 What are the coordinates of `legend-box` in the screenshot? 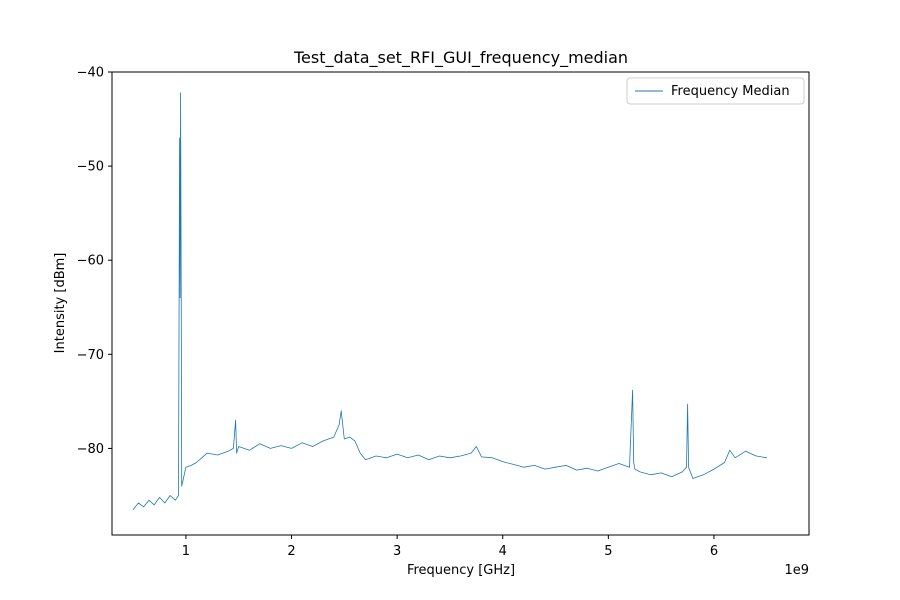 It's located at (715, 91).